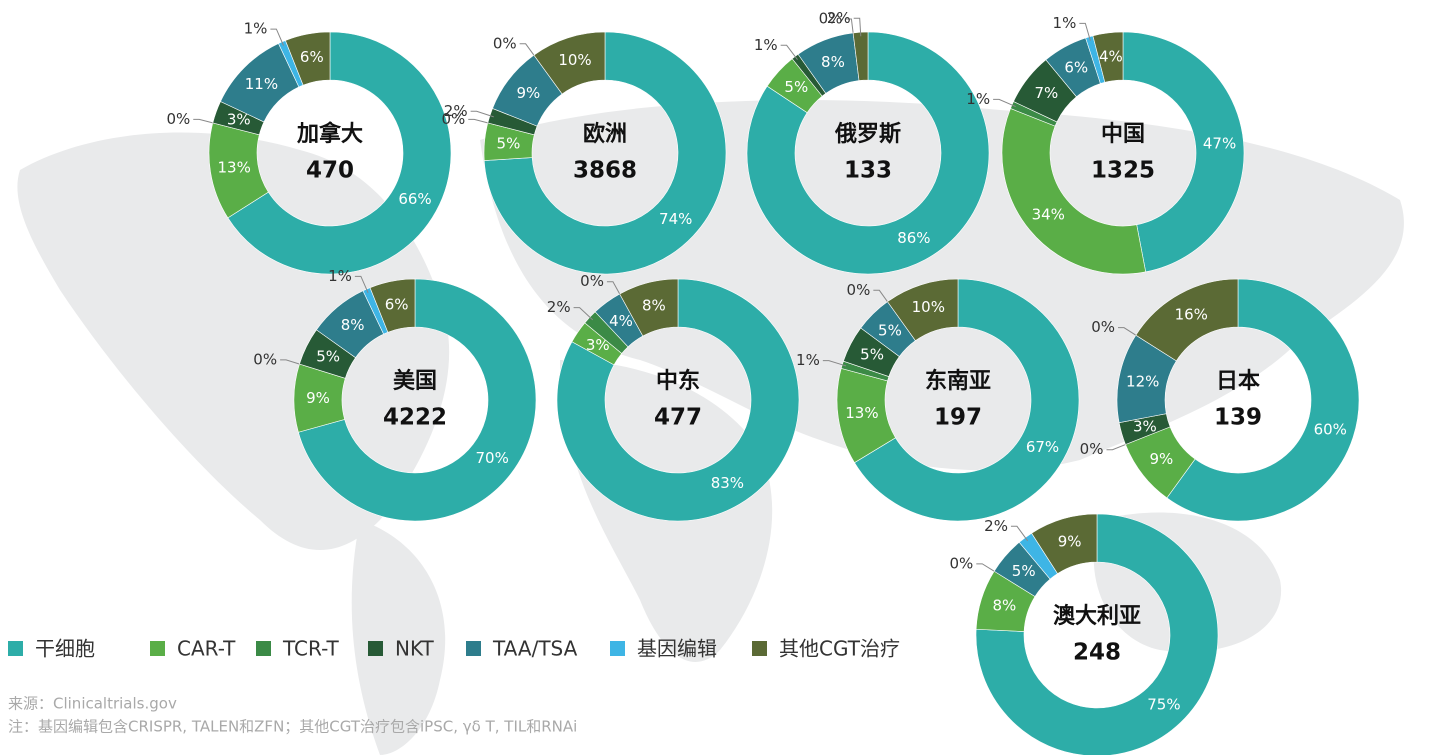 The width and height of the screenshot is (1430, 755). What do you see at coordinates (415, 418) in the screenshot?
I see `region-total: 4222` at bounding box center [415, 418].